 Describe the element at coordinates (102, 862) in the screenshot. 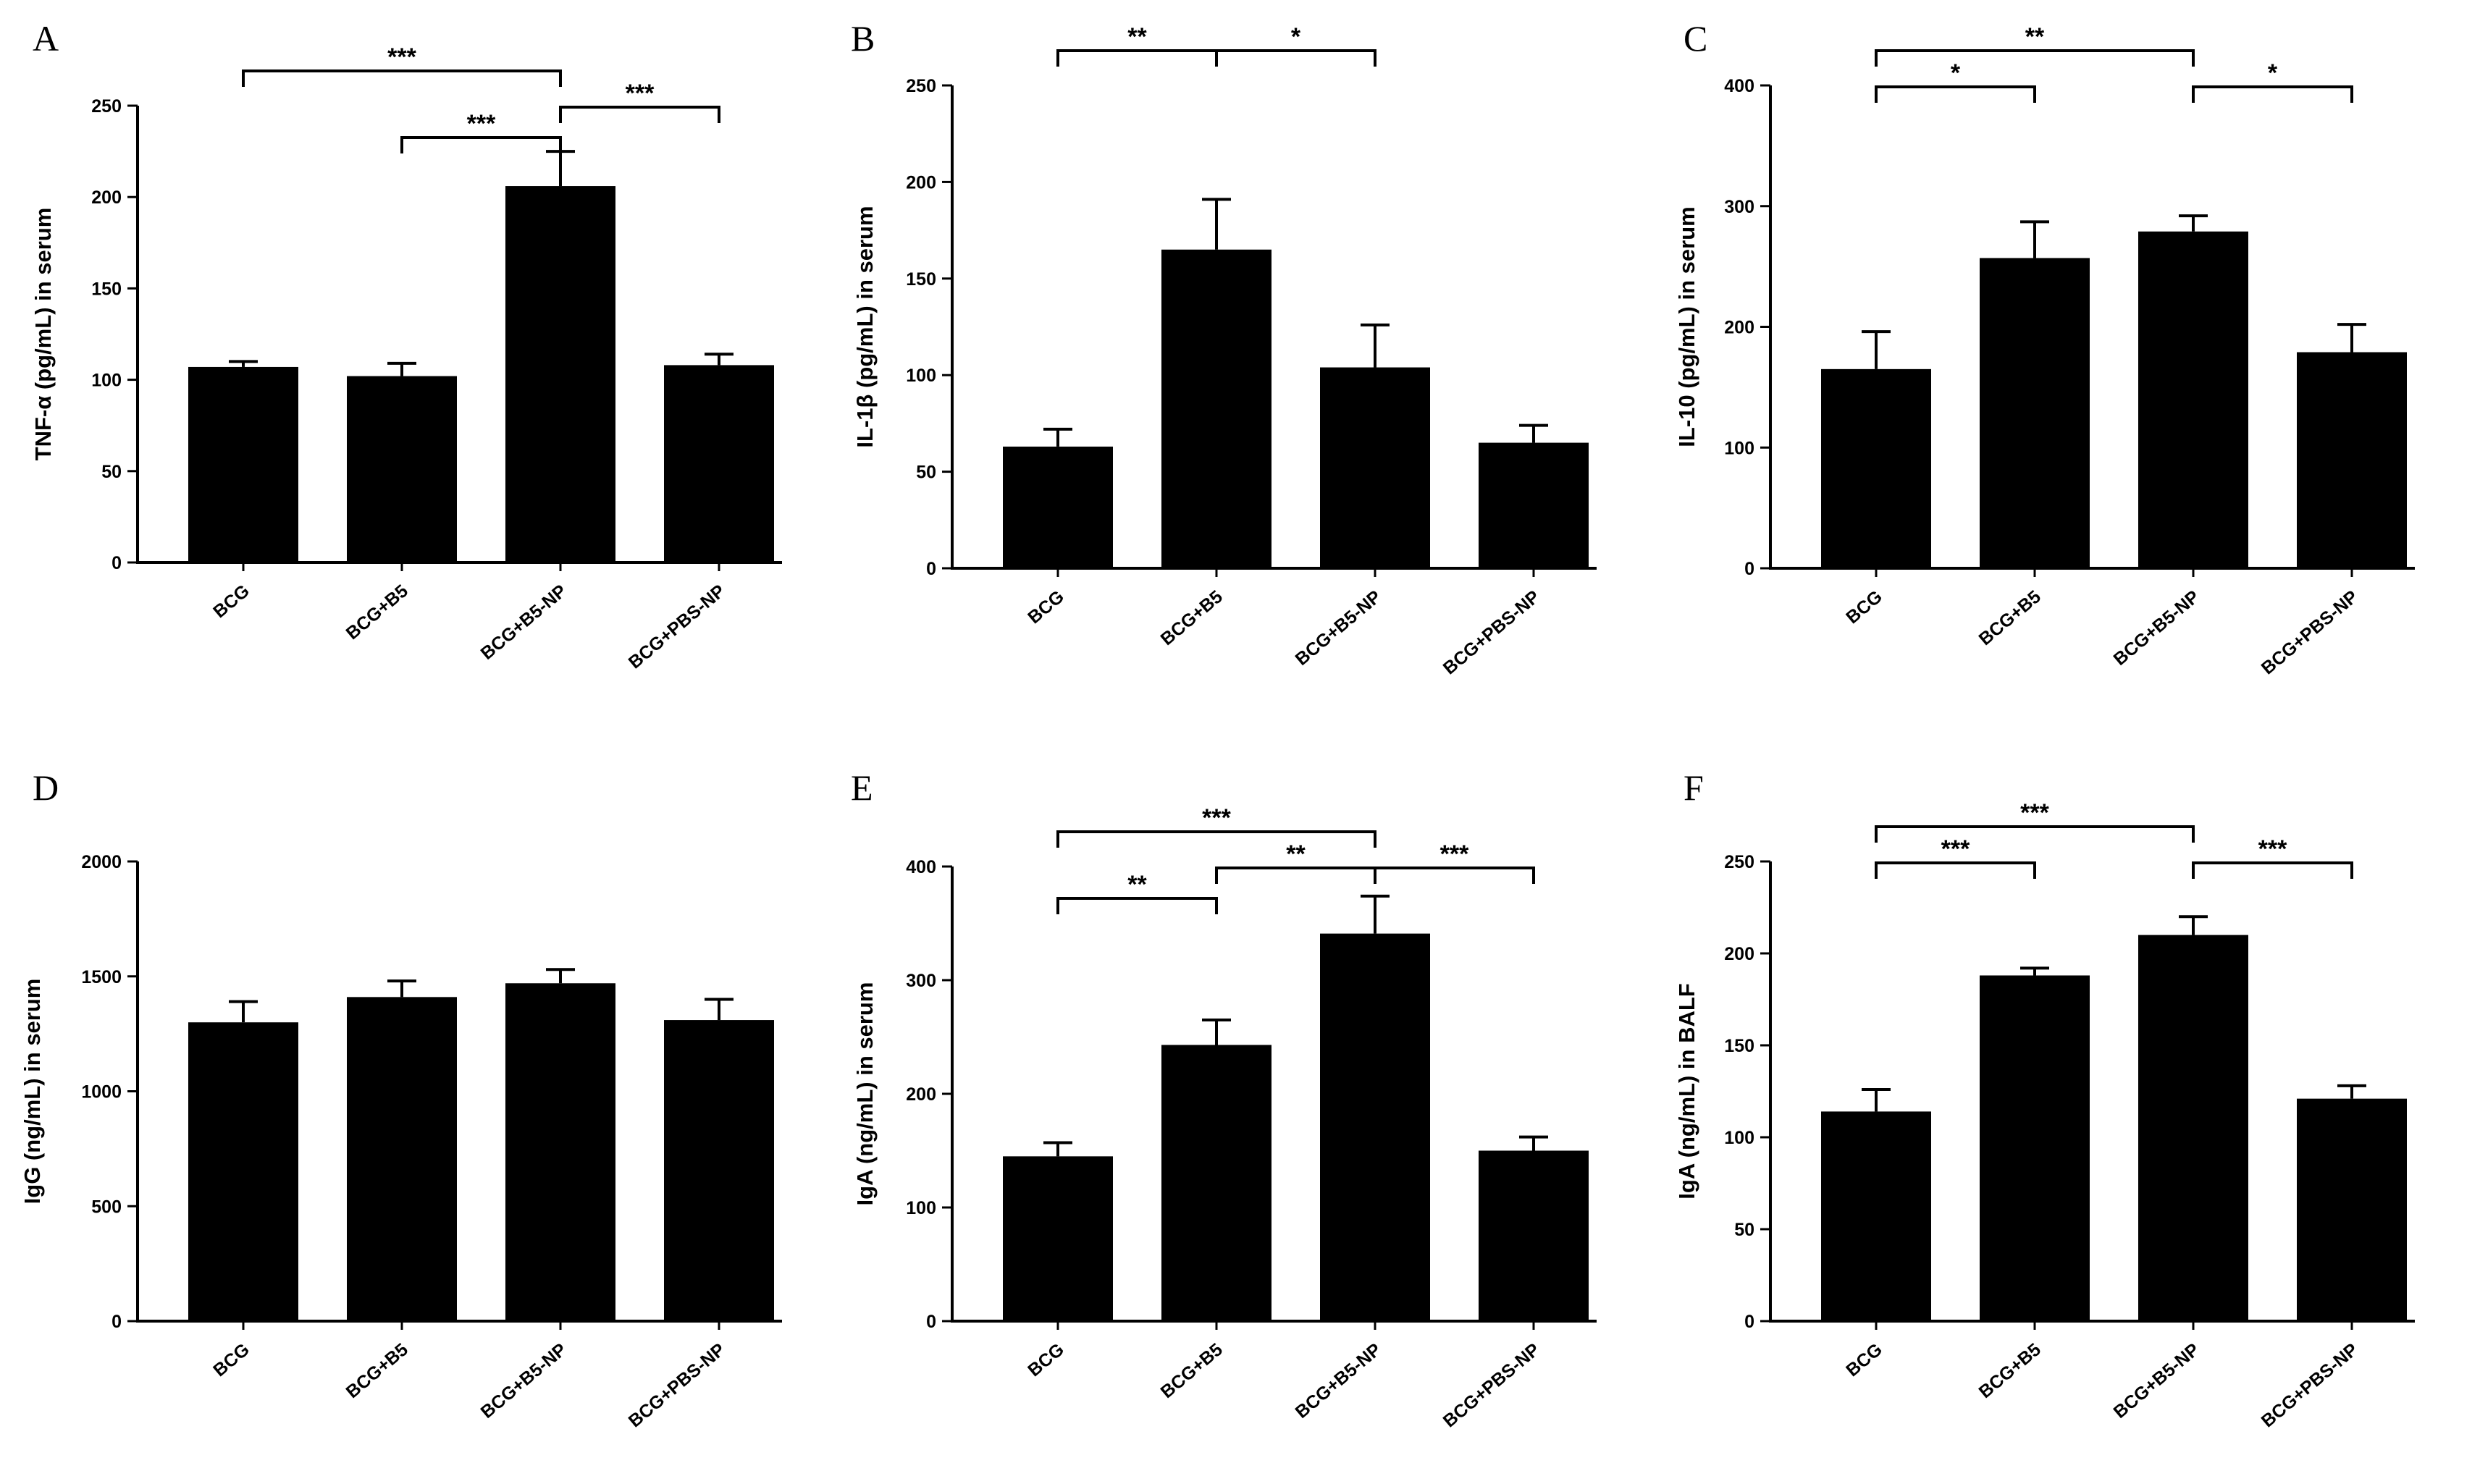

I see `y-tick-label: 2000` at that location.